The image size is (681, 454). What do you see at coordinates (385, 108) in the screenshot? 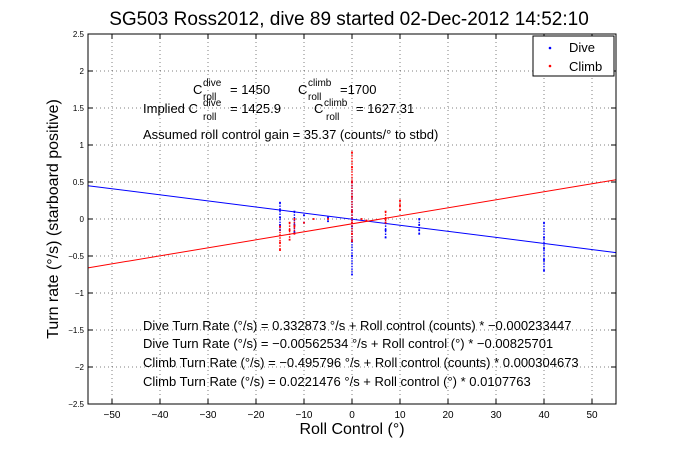
I see `implied-climb-value: = 1627.31` at bounding box center [385, 108].